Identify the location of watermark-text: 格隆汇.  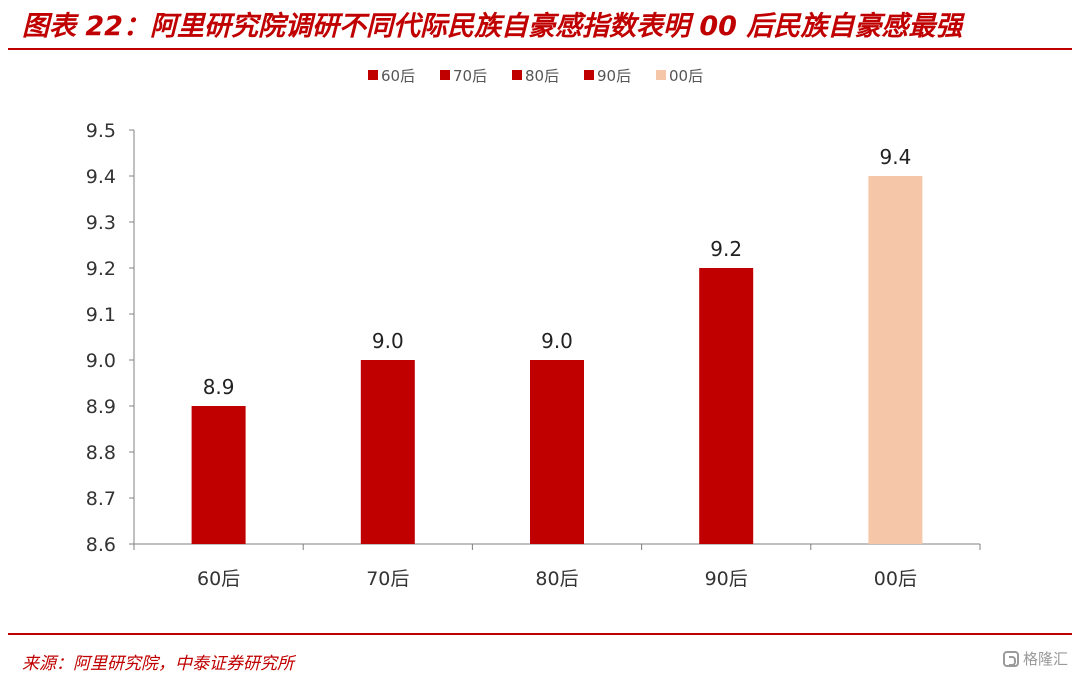
(1045, 659).